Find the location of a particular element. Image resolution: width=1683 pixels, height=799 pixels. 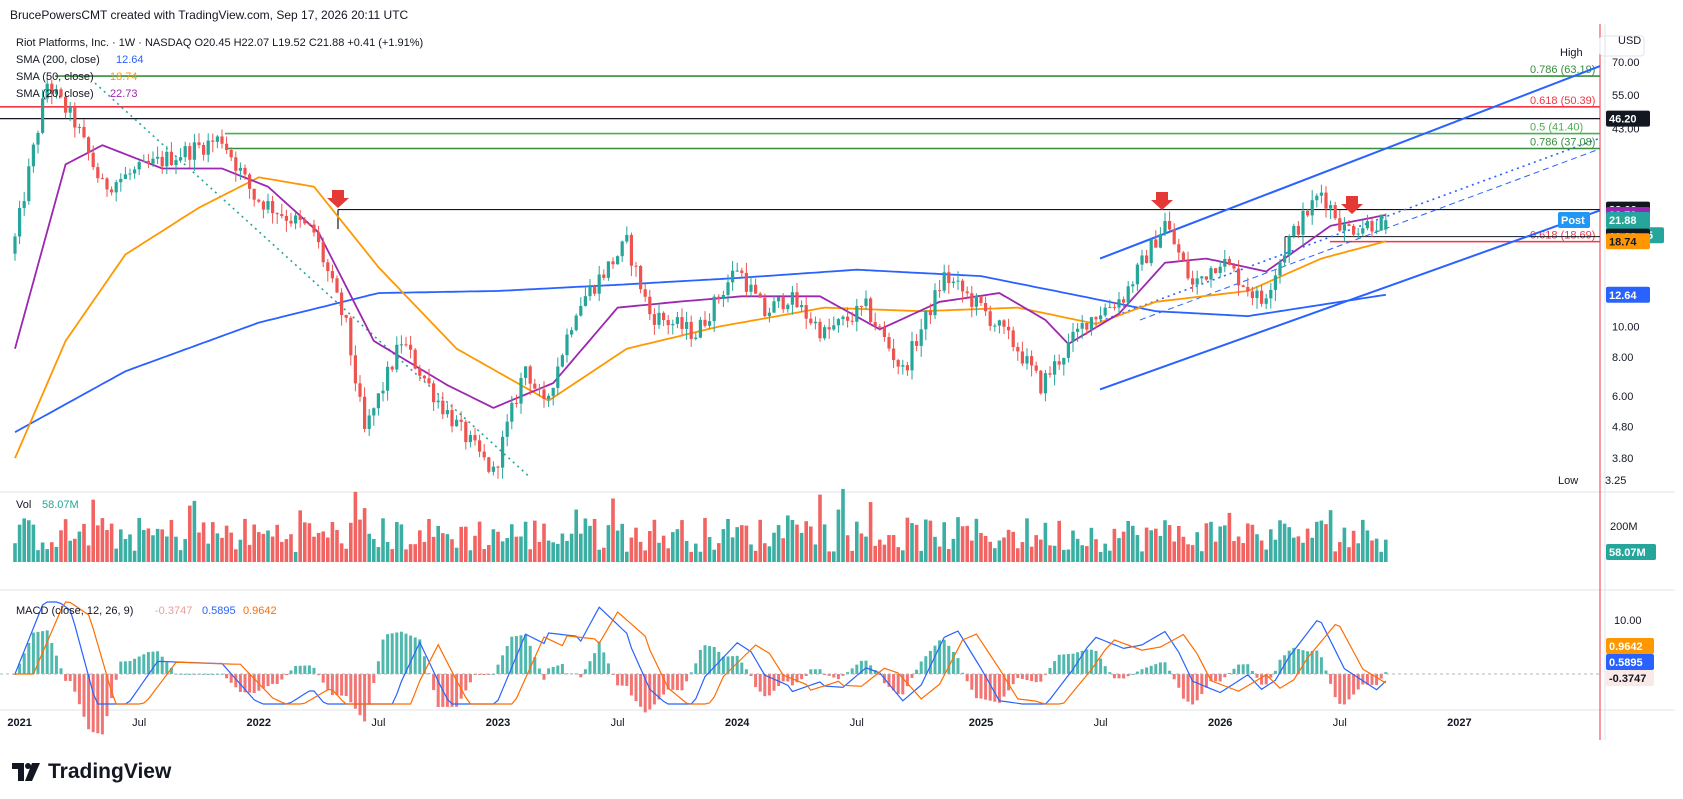

currency-button is located at coordinates (1622, 46).